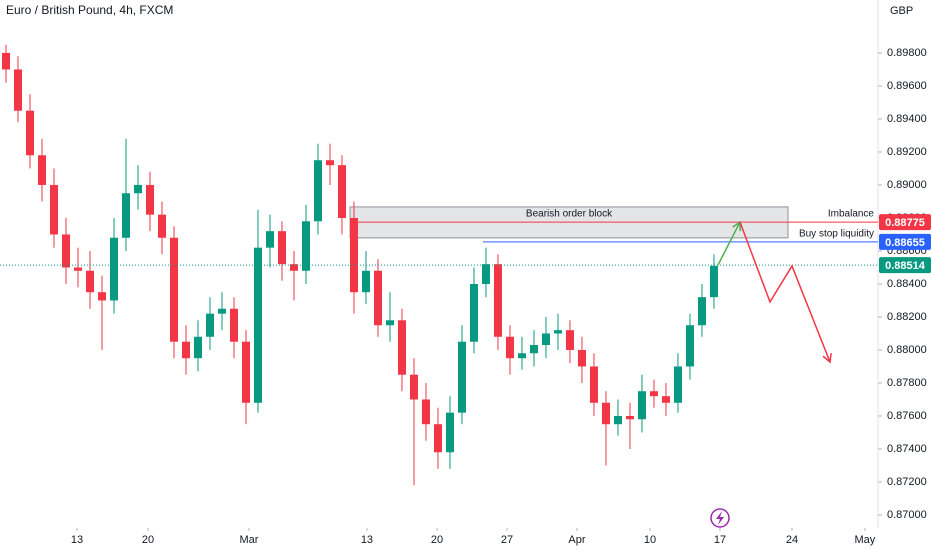 The image size is (932, 550). I want to click on price-tag-label: 0.88514, so click(905, 266).